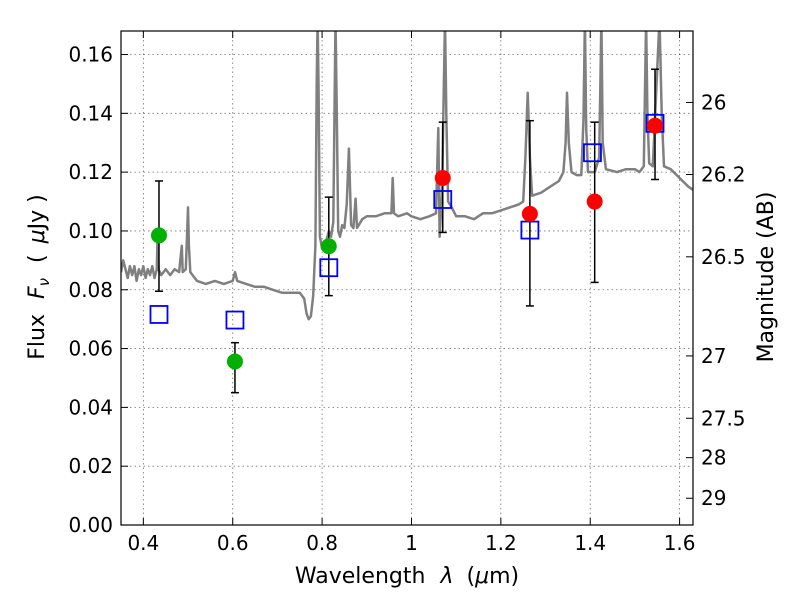 This screenshot has width=800, height=604. I want to click on y-axis-label-unit-mu: μ, so click(37, 236).